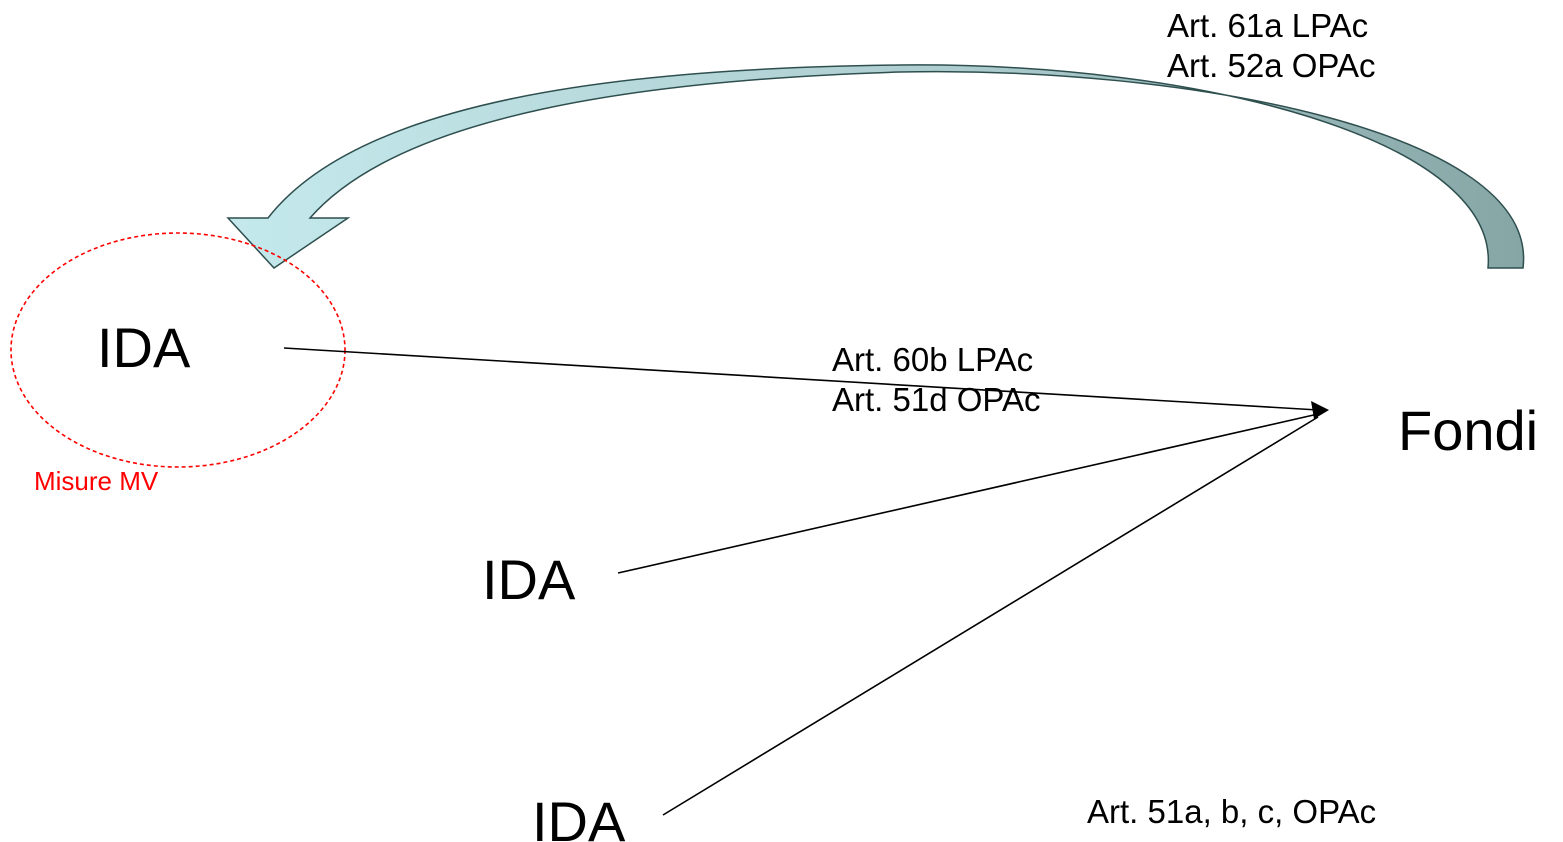  I want to click on node-fondi: Fondi, so click(1468, 430).